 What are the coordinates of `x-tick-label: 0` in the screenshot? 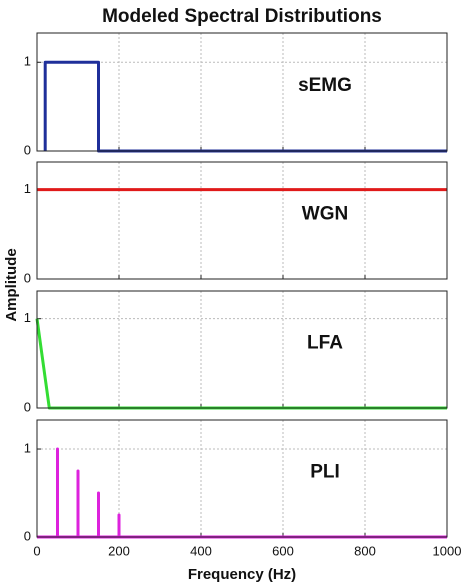 It's located at (36, 550).